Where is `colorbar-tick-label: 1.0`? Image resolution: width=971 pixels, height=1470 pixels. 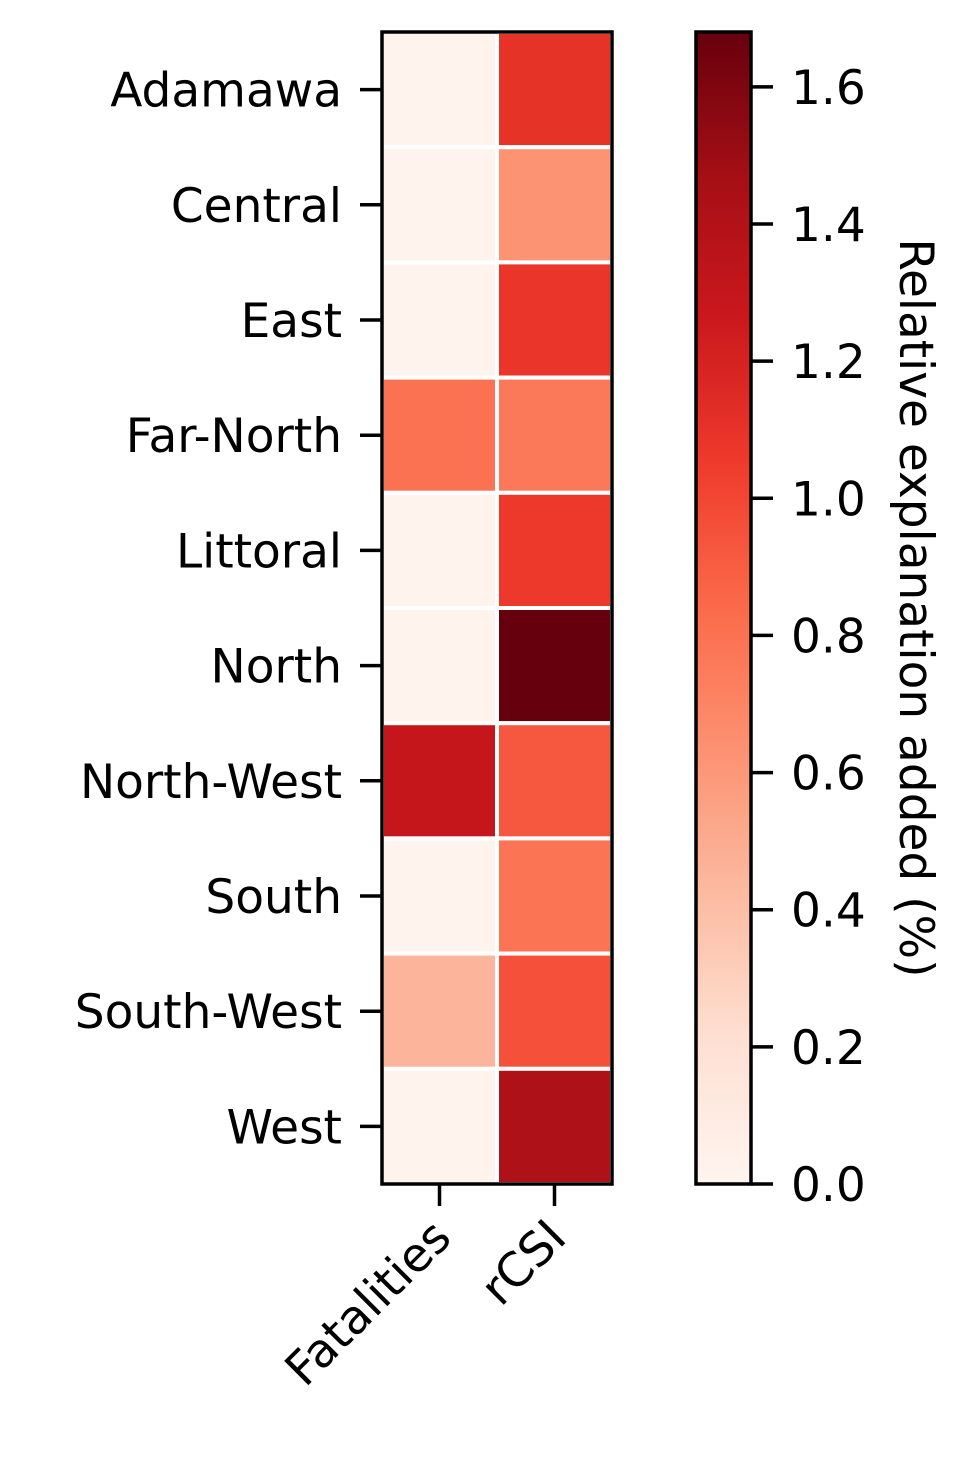
colorbar-tick-label: 1.0 is located at coordinates (828, 499).